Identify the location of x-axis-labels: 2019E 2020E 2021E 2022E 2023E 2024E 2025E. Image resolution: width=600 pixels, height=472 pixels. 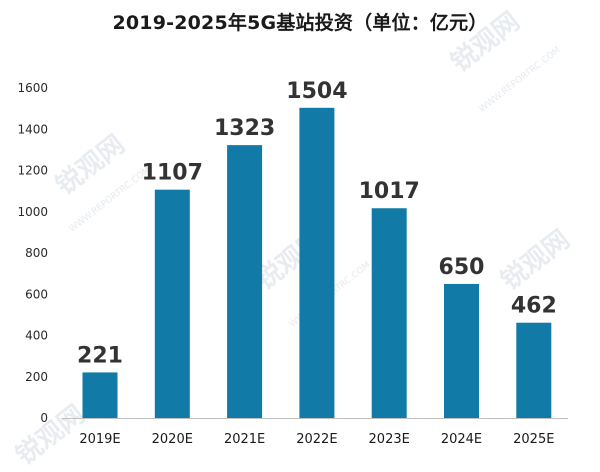
(316, 439).